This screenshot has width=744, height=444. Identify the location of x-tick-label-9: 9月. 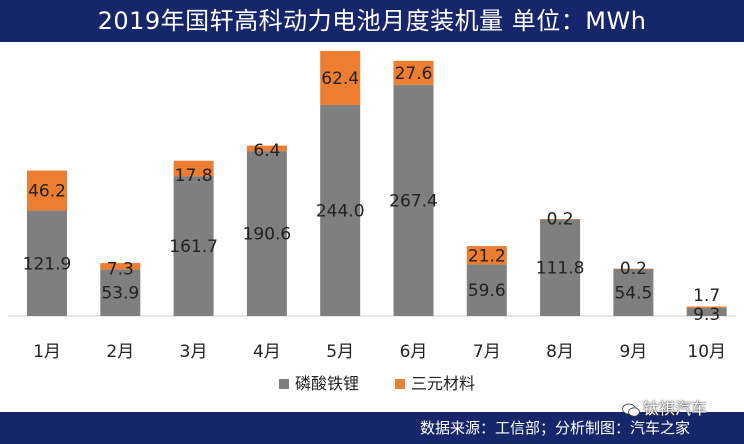
(633, 352).